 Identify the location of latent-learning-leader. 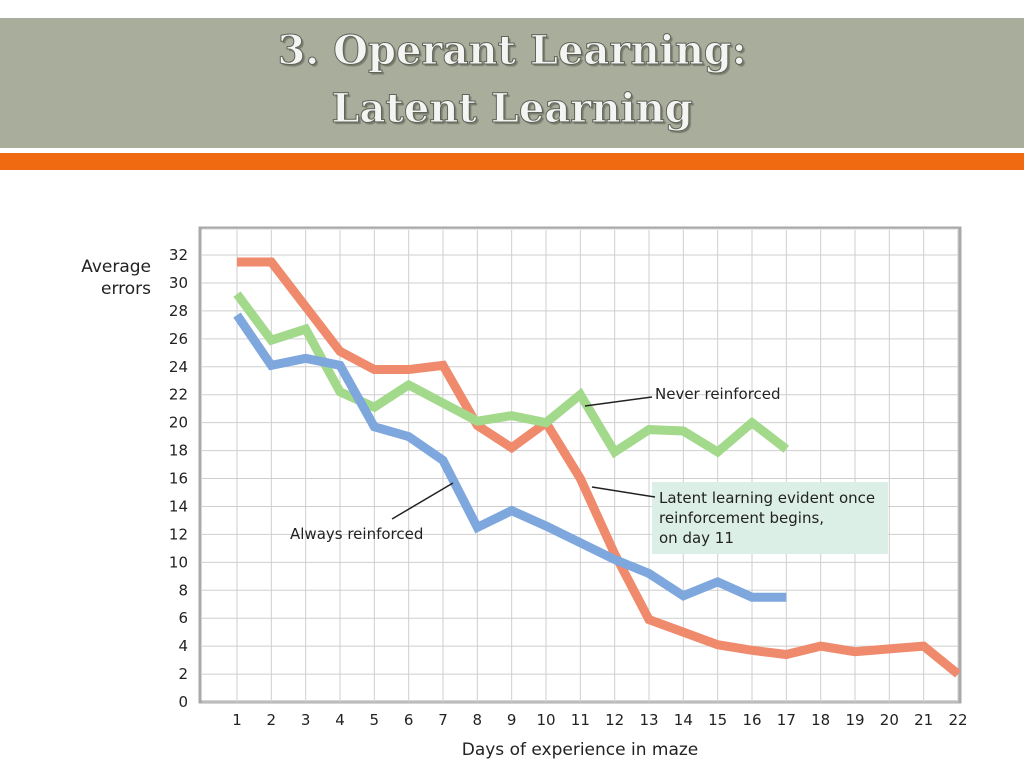
(623, 492).